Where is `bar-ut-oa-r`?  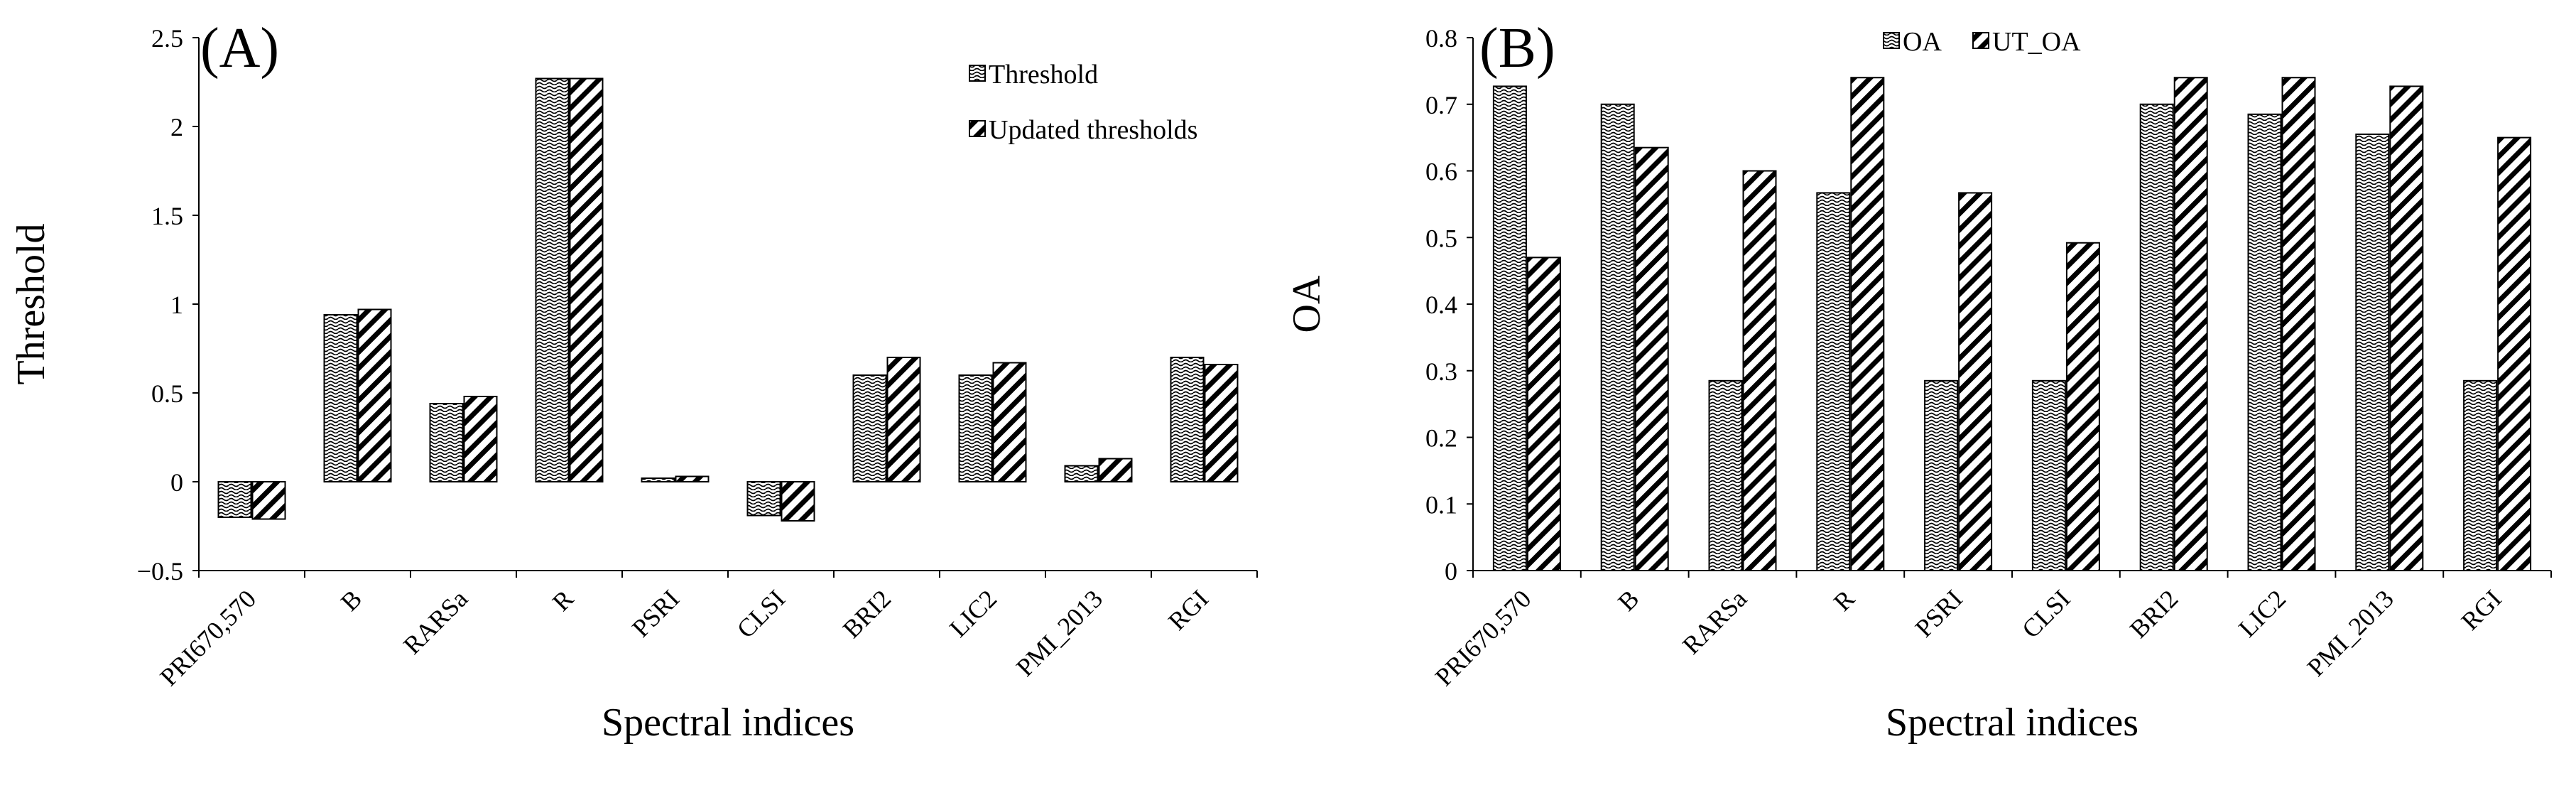 bar-ut-oa-r is located at coordinates (1867, 324).